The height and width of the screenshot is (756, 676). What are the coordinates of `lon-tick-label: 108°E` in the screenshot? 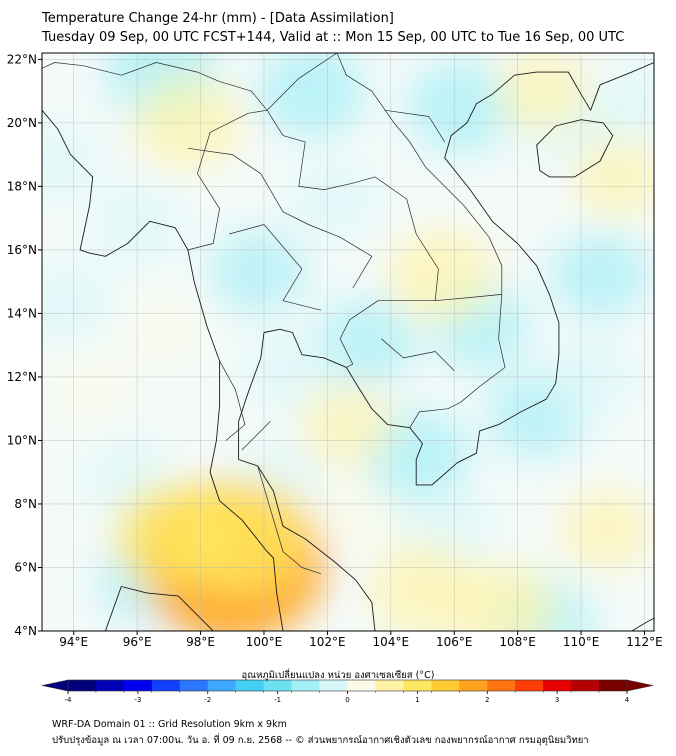 It's located at (517, 642).